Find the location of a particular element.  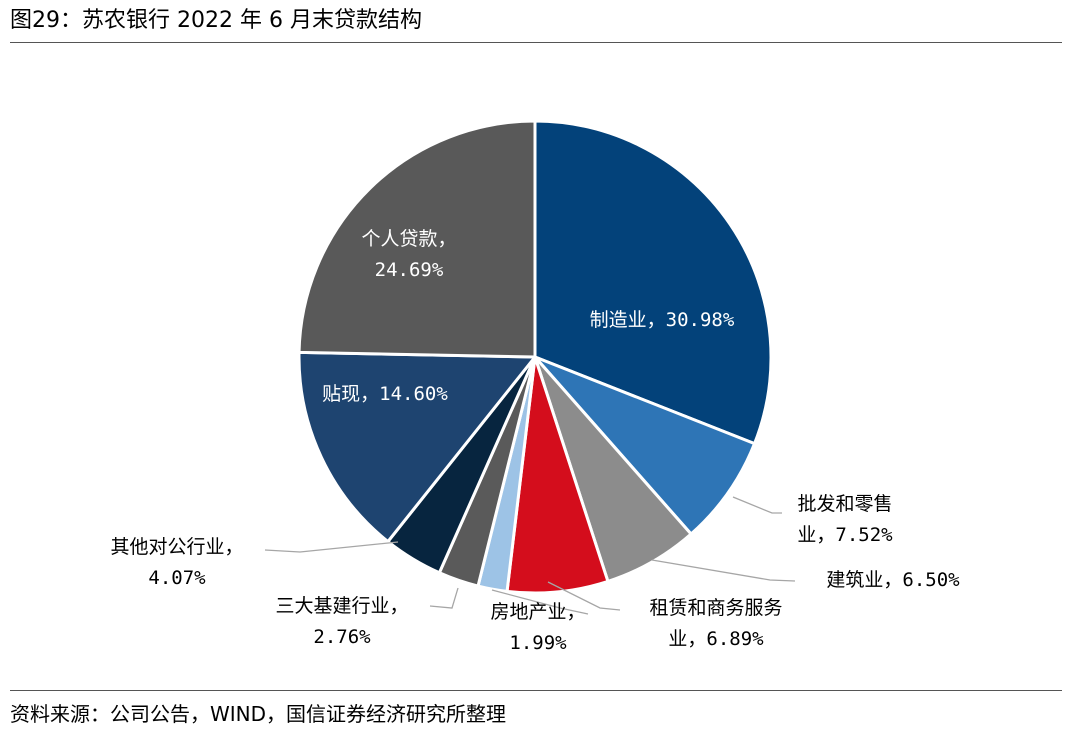

slice-label-line: 贴现，14.60% is located at coordinates (385, 394).